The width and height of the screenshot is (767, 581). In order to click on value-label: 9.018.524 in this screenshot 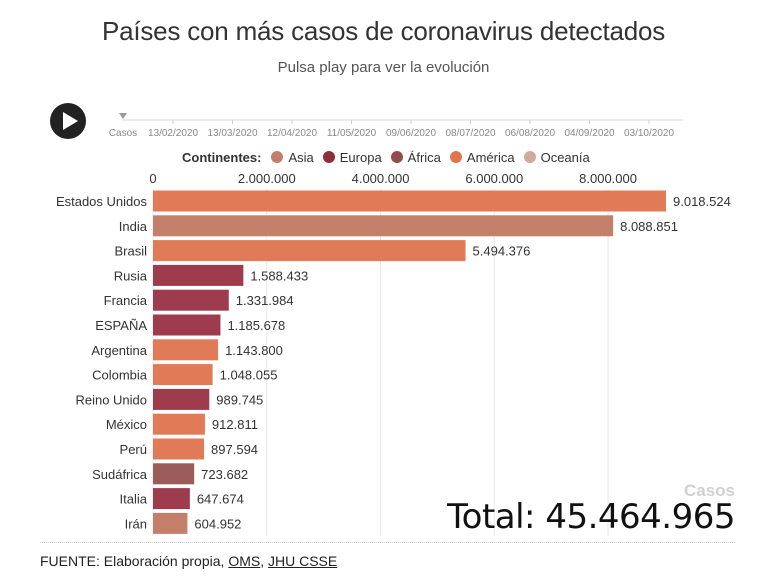, I will do `click(702, 201)`.